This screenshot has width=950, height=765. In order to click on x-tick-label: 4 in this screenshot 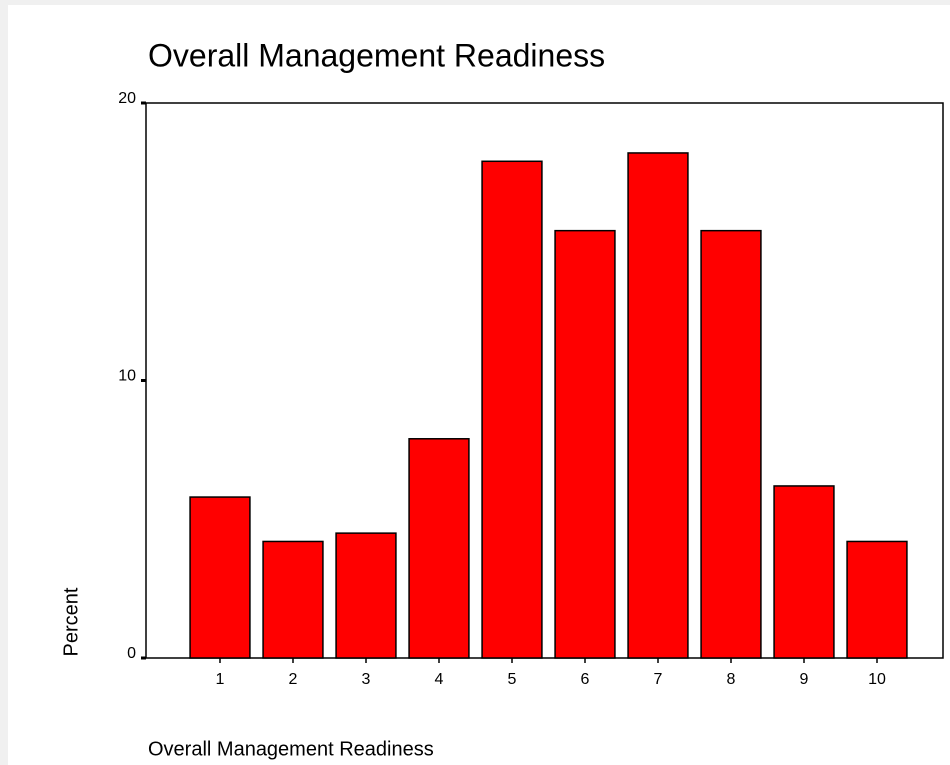, I will do `click(439, 679)`.